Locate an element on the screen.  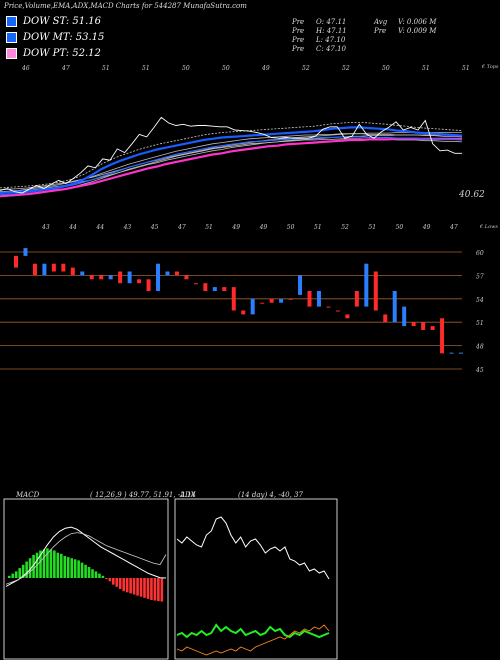
top-date-label: 47 is located at coordinates (65, 68).